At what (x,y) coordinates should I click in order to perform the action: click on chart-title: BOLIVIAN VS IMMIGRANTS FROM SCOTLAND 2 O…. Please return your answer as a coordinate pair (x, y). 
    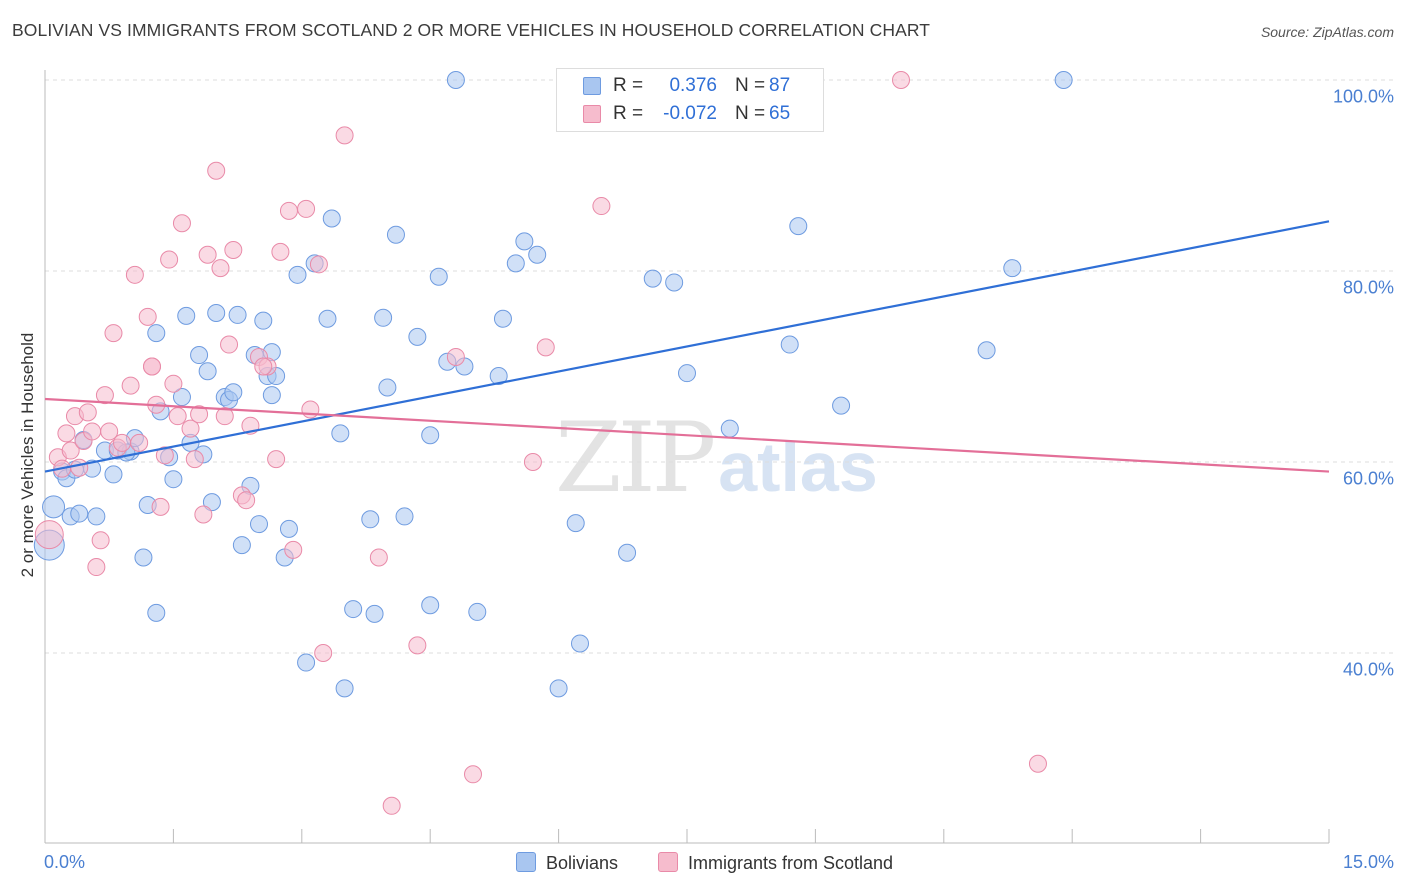
    Looking at the image, I should click on (471, 30).